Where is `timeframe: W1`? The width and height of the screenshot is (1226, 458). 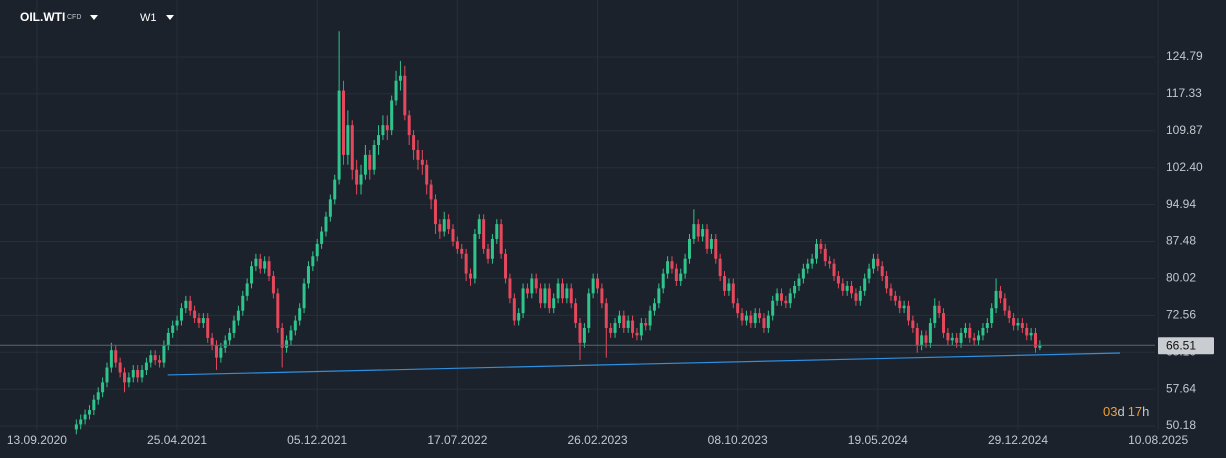 timeframe: W1 is located at coordinates (148, 18).